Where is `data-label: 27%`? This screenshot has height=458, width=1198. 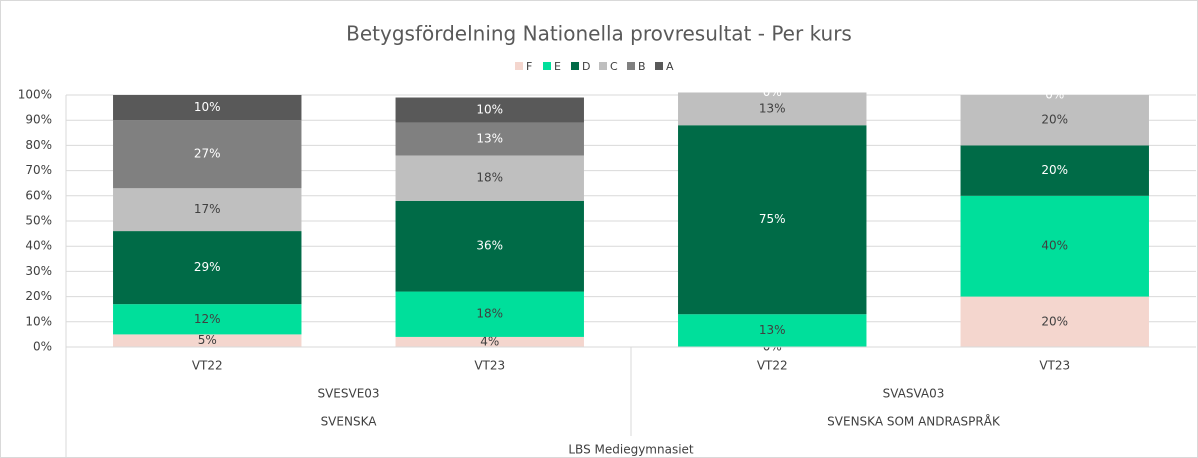 data-label: 27% is located at coordinates (207, 154).